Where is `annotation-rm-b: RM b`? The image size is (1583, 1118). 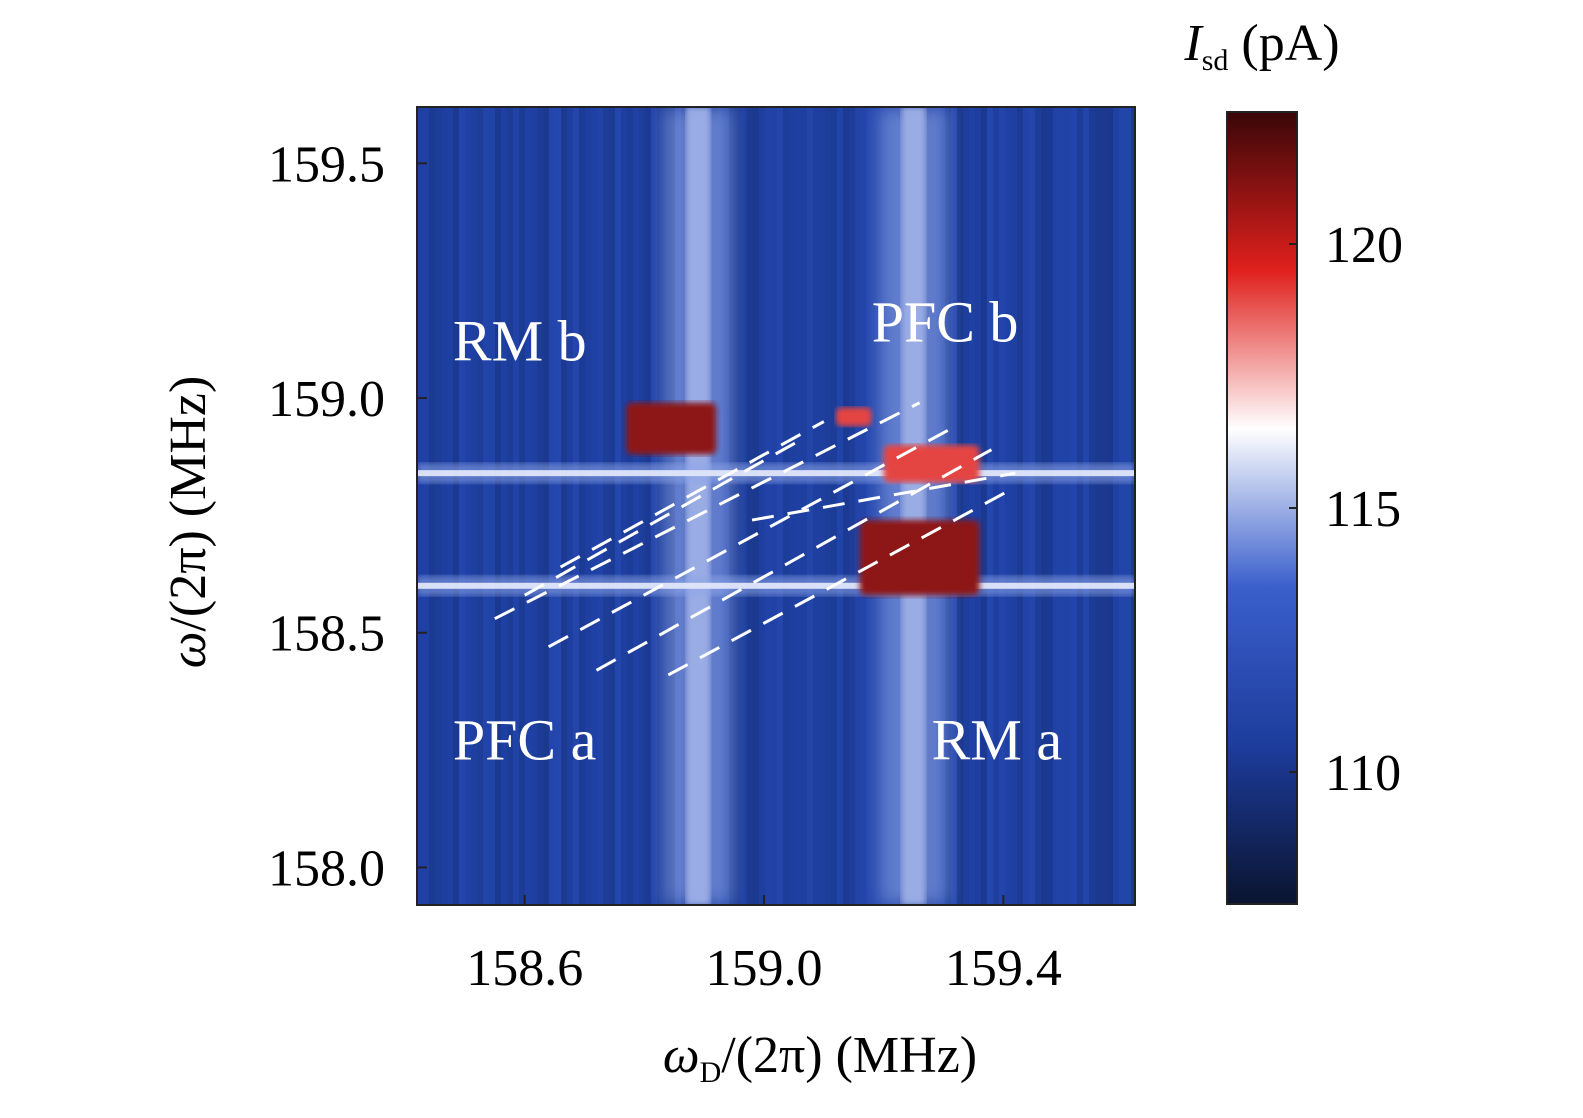
annotation-rm-b: RM b is located at coordinates (520, 340).